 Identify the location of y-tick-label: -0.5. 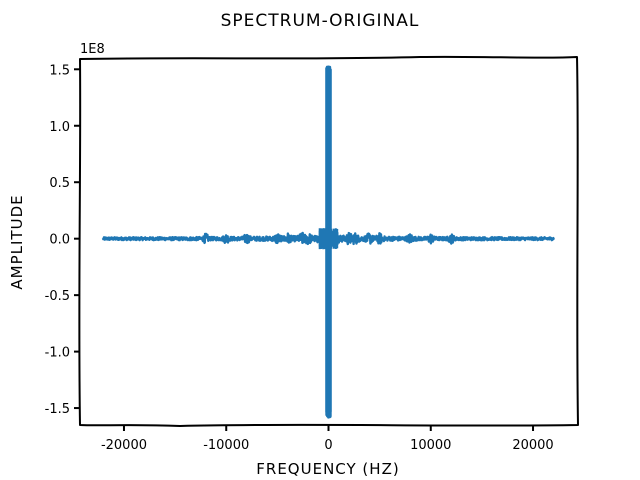
(57, 296).